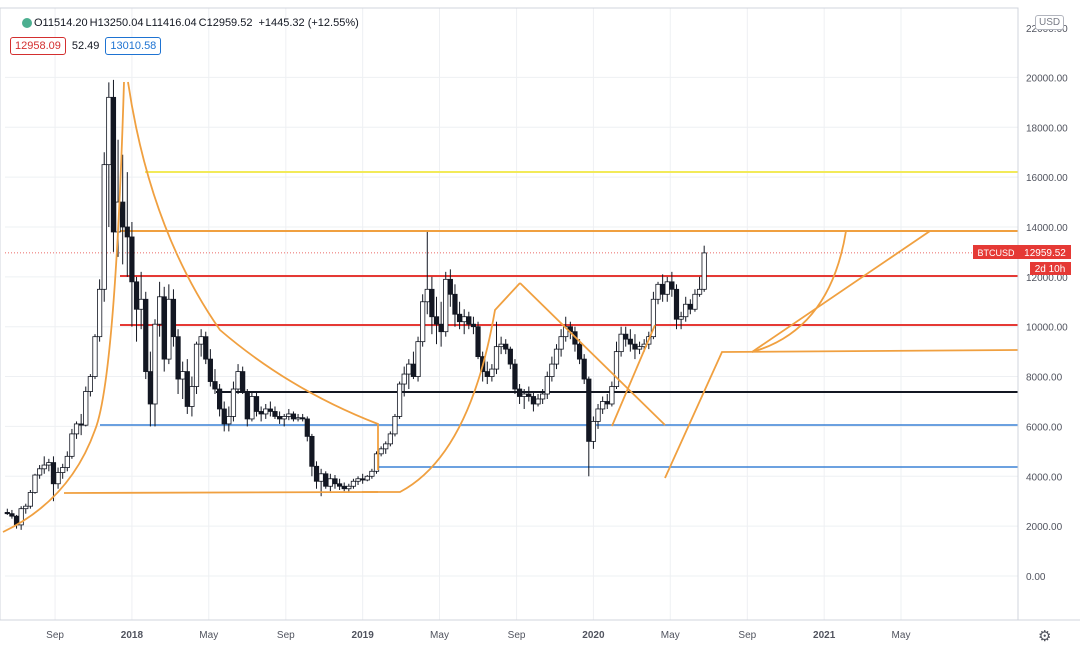 Image resolution: width=1080 pixels, height=653 pixels. I want to click on y-tick-label: 6000.00, so click(1044, 427).